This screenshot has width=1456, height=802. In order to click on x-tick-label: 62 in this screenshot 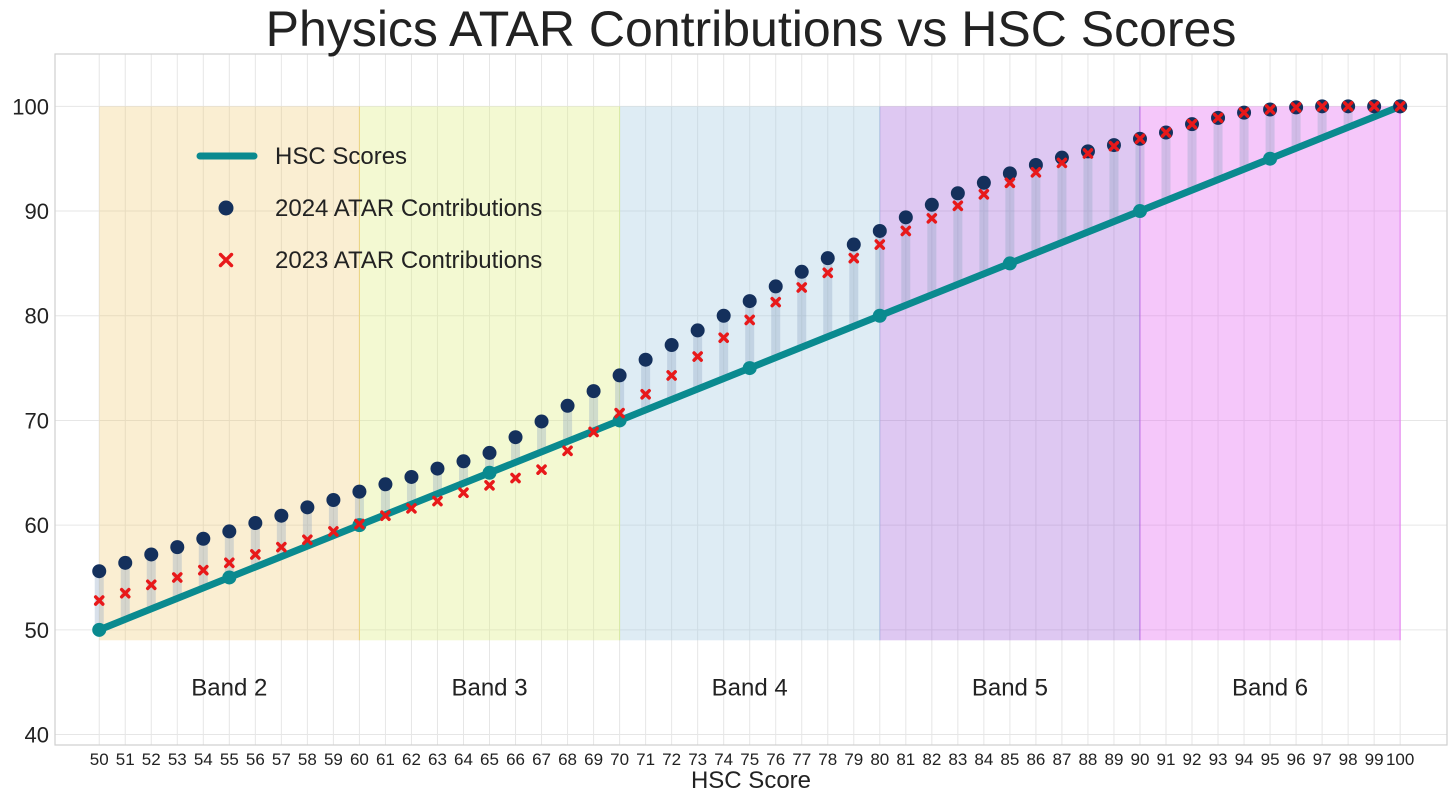, I will do `click(411, 759)`.